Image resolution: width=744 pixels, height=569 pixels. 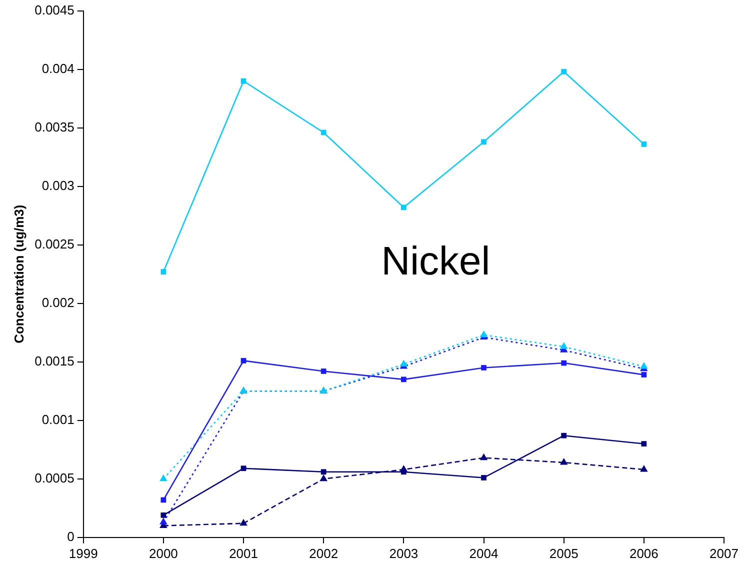 I want to click on x-tick-label: 2002, so click(x=323, y=553).